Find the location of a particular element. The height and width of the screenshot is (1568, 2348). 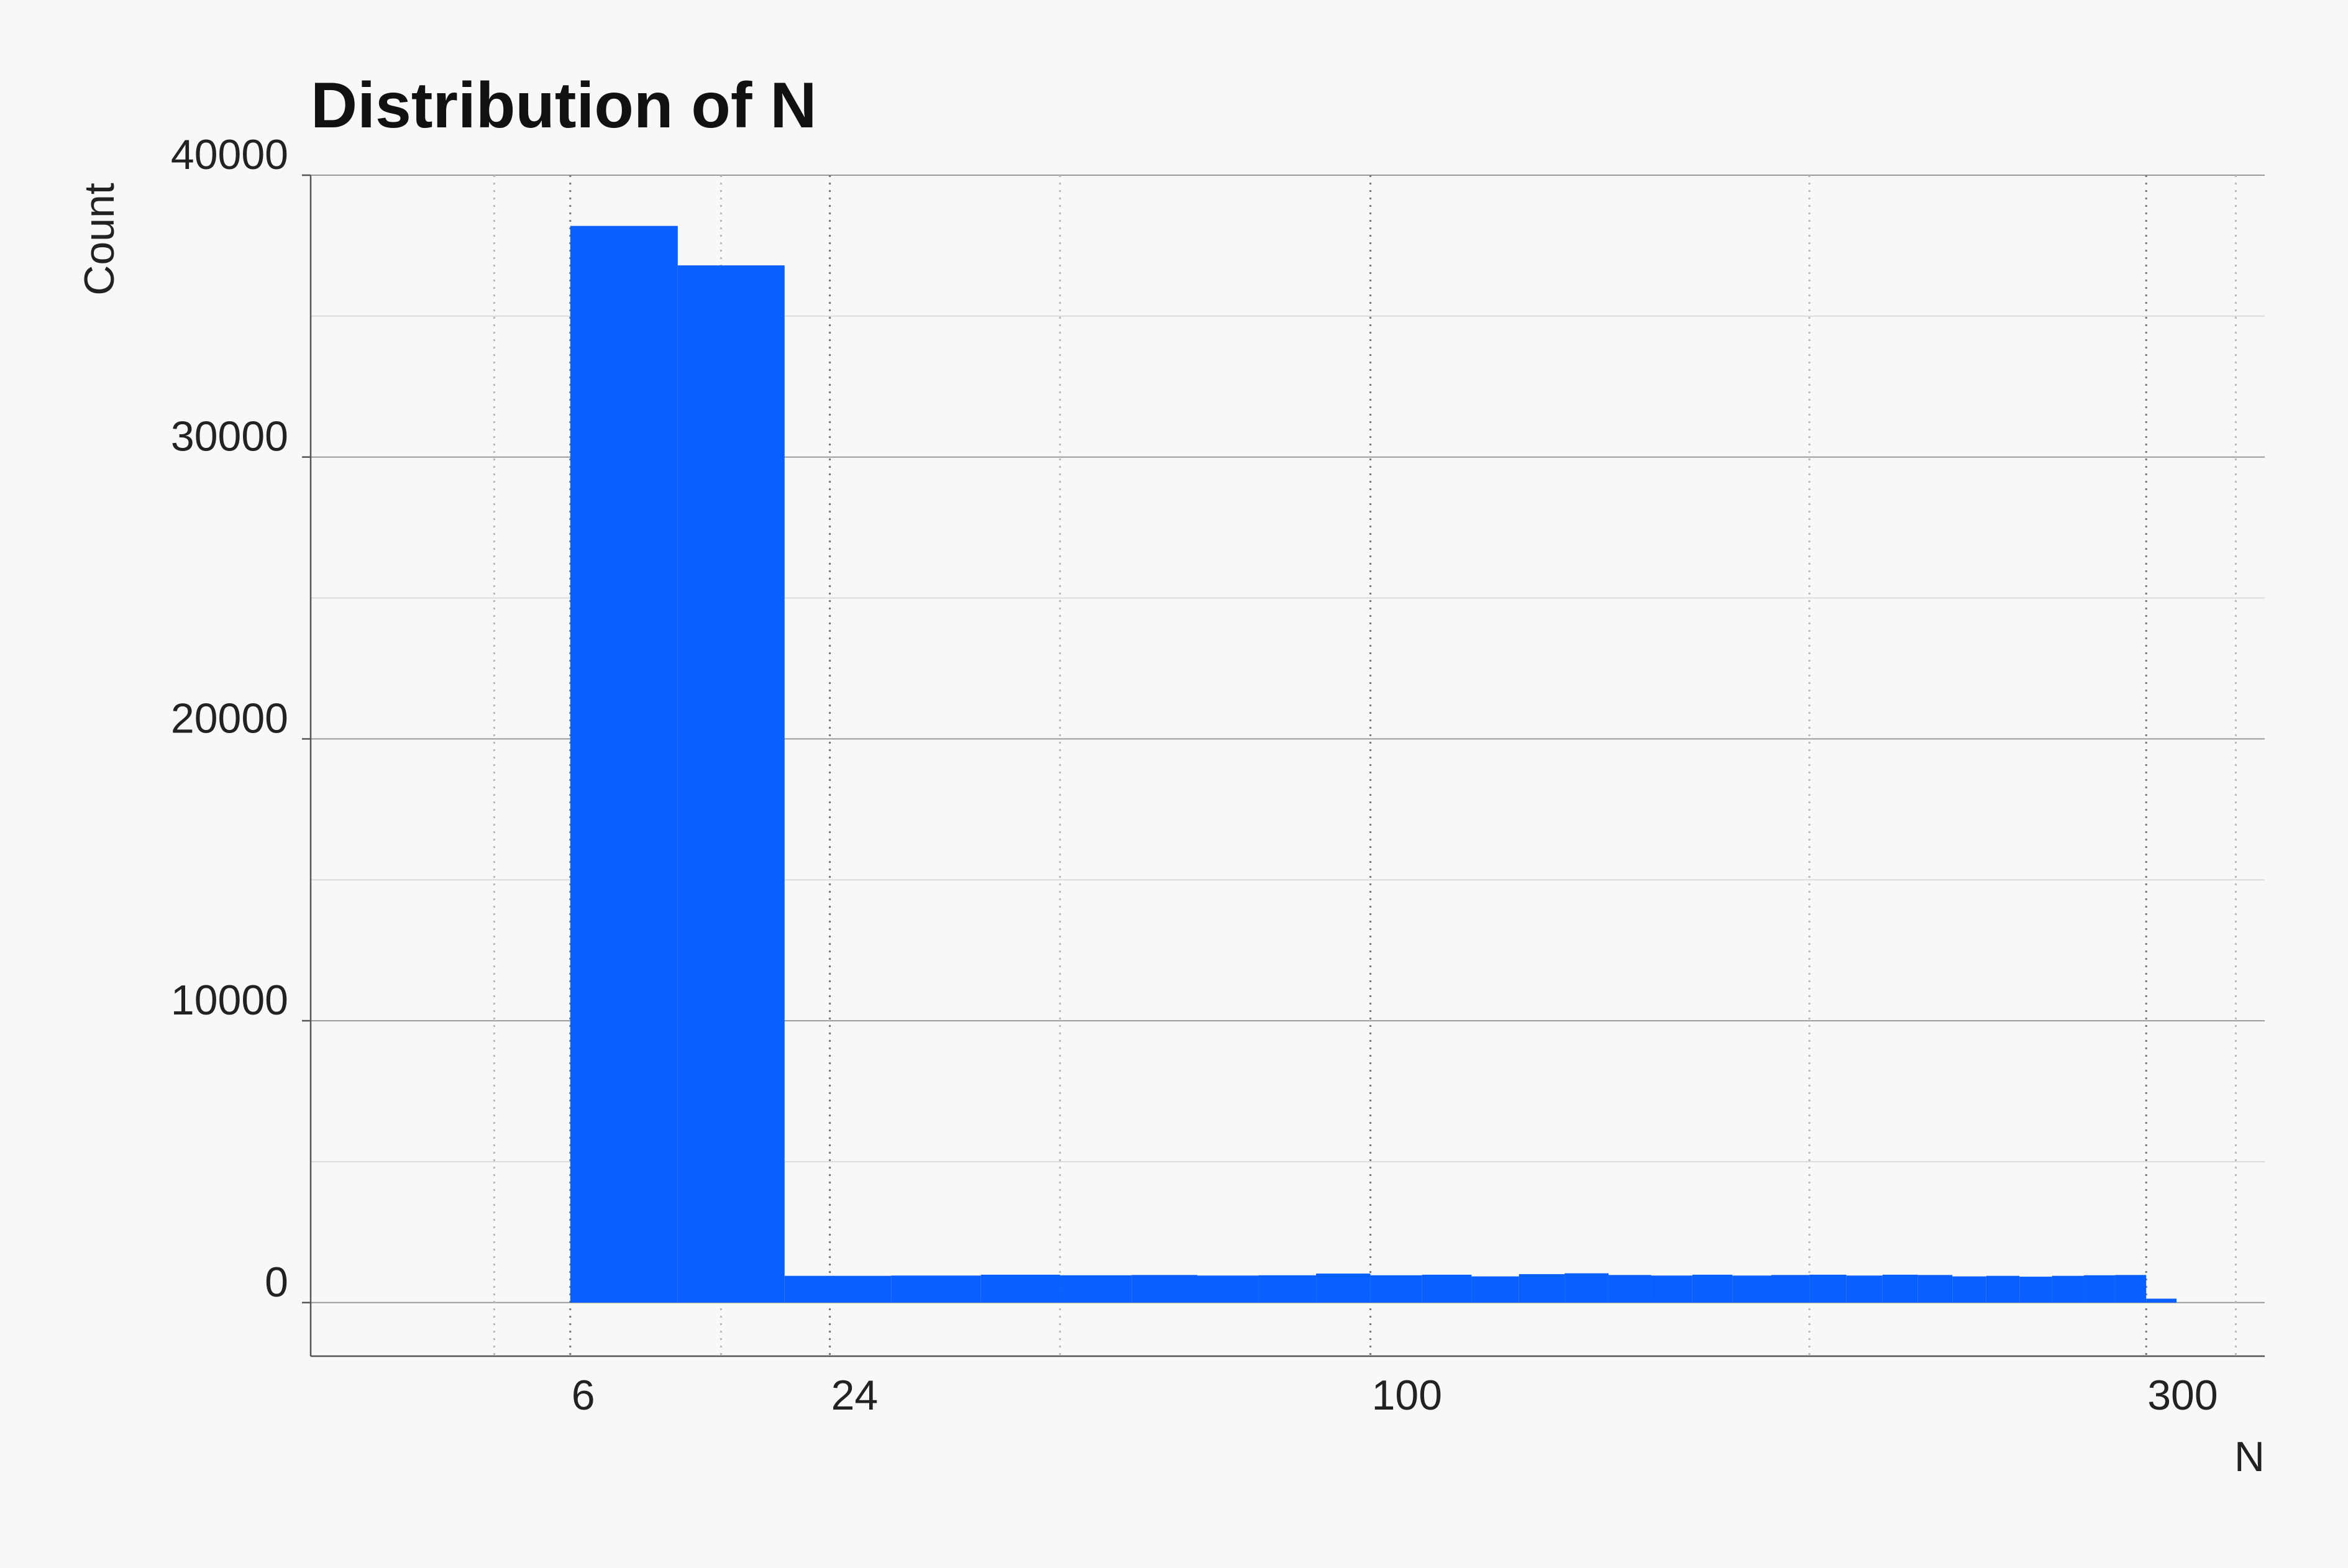

y-tick-label: 30000 is located at coordinates (229, 436).